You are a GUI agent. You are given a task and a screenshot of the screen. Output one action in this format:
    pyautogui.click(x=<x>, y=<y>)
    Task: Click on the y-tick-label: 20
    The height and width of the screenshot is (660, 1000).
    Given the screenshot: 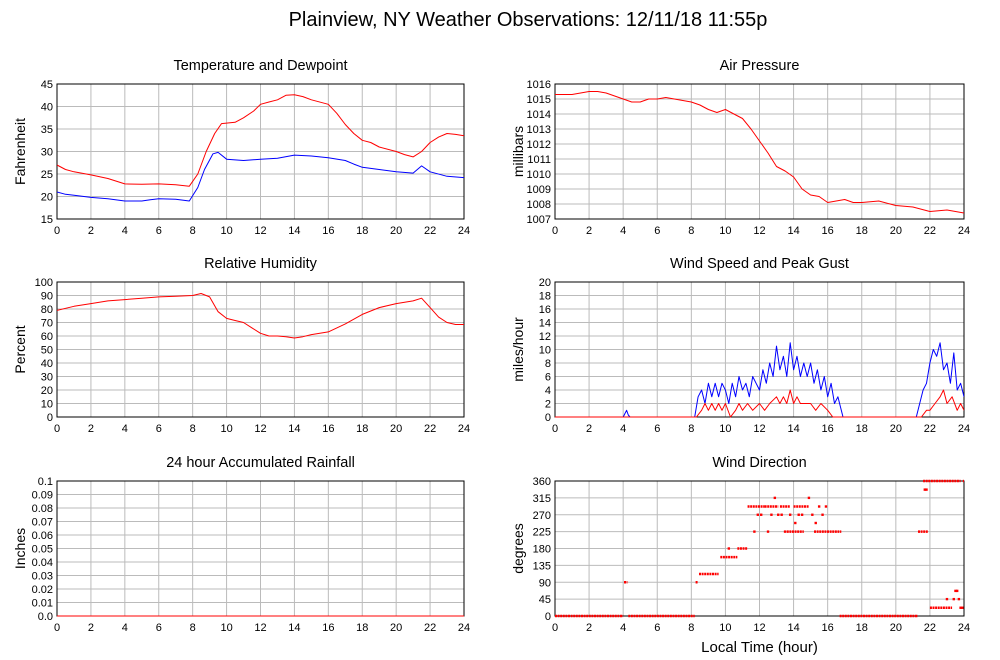 What is the action you would take?
    pyautogui.click(x=47, y=198)
    